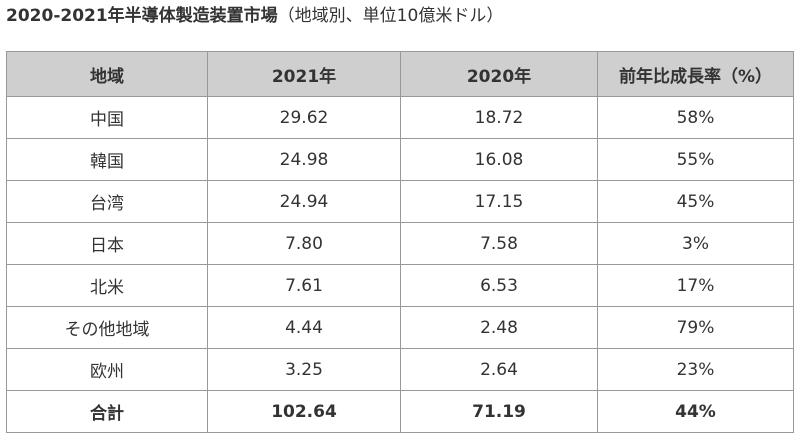 Image resolution: width=800 pixels, height=445 pixels. What do you see at coordinates (107, 327) in the screenshot?
I see `cell-region: その他地域` at bounding box center [107, 327].